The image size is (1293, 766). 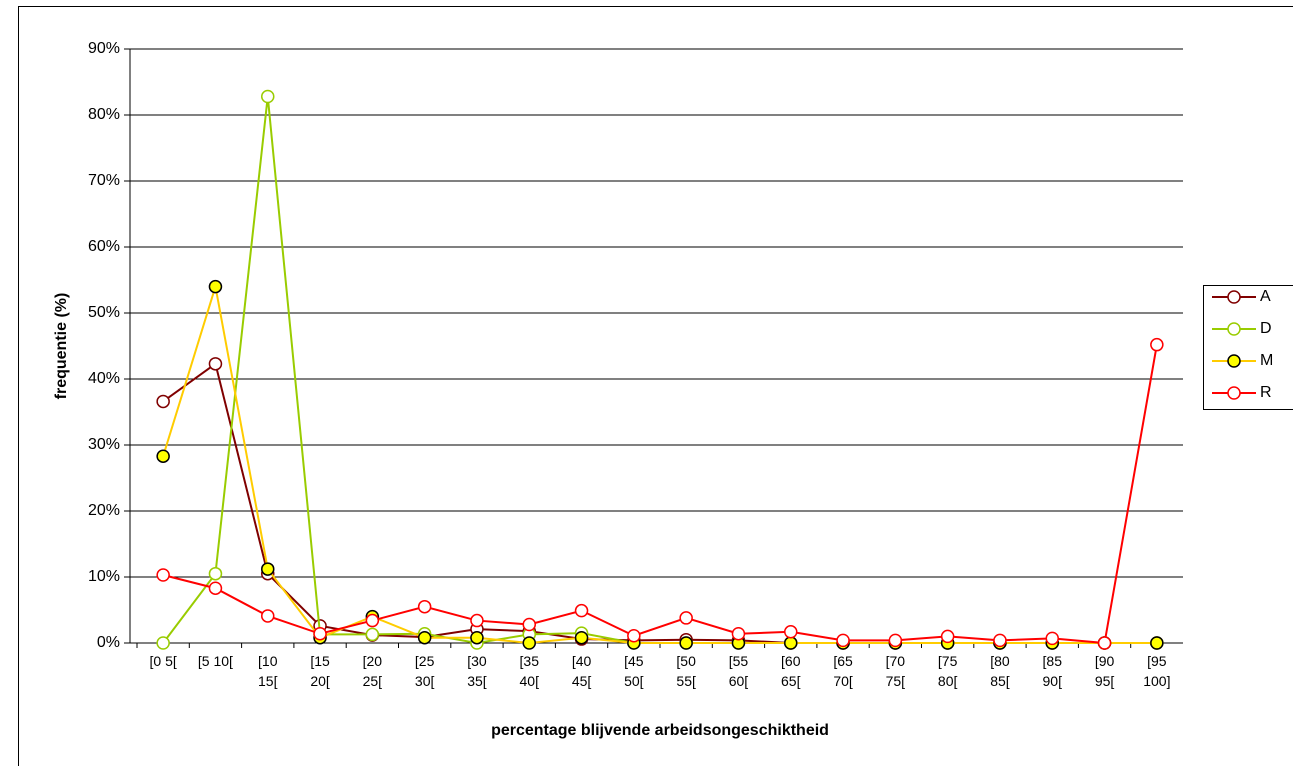 I want to click on legend-label: R, so click(x=1266, y=392).